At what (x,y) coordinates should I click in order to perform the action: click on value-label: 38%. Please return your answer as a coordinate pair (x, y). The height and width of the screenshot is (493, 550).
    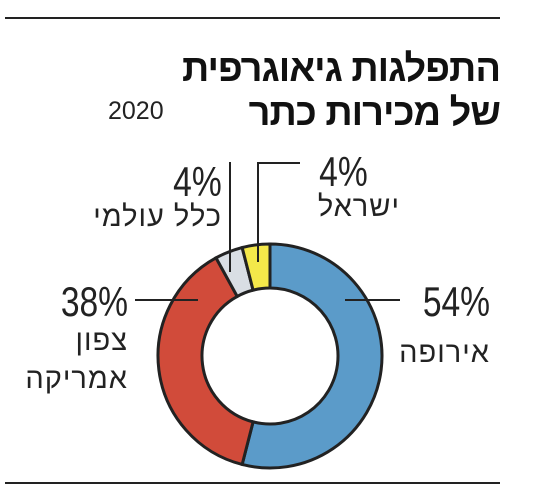
    Looking at the image, I should click on (94, 301).